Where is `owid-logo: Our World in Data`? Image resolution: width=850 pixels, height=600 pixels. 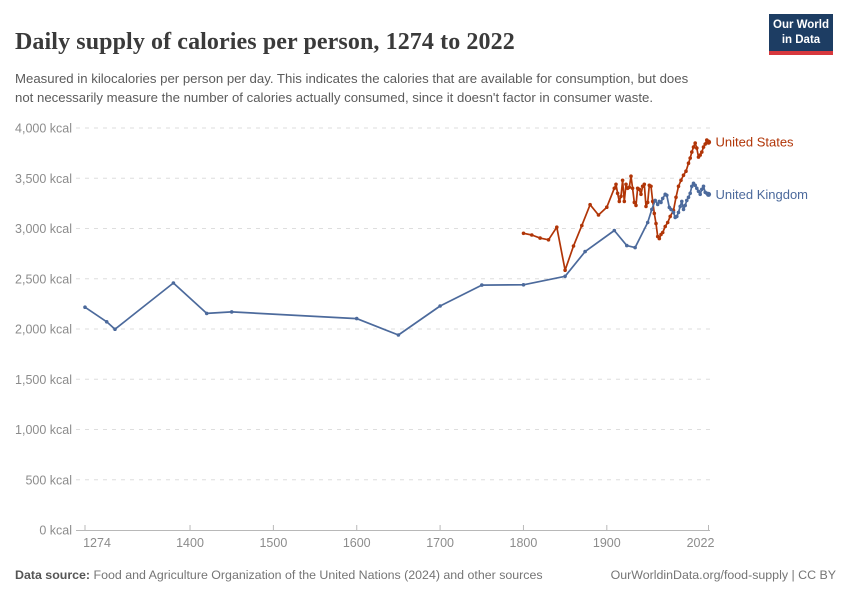
owid-logo: Our World in Data is located at coordinates (801, 34).